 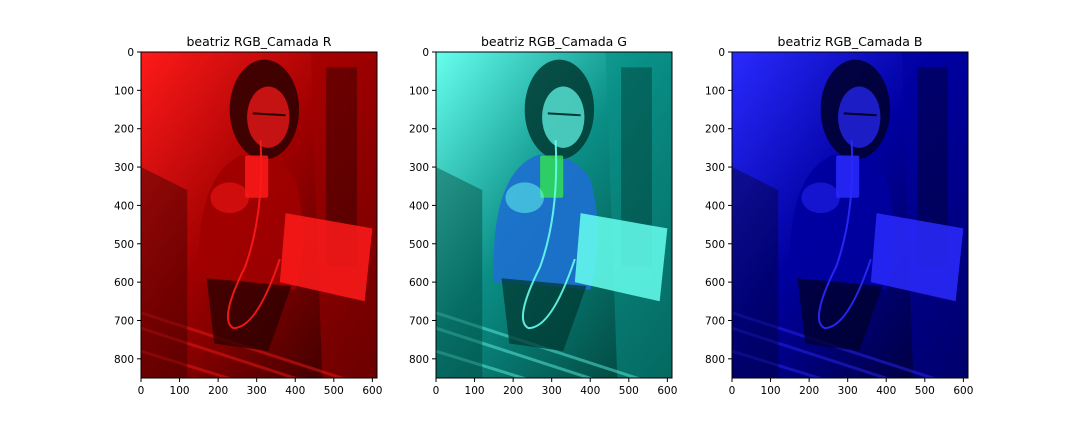 What do you see at coordinates (258, 41) in the screenshot?
I see `chart-title: beatriz RGB_Camada R` at bounding box center [258, 41].